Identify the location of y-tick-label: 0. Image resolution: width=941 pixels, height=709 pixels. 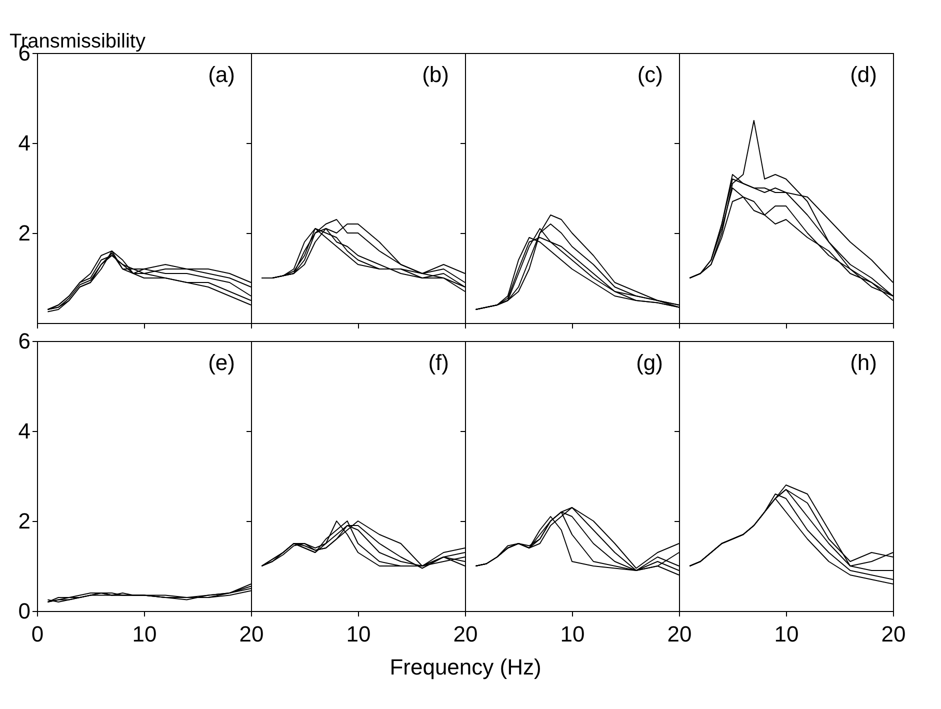
(24, 611).